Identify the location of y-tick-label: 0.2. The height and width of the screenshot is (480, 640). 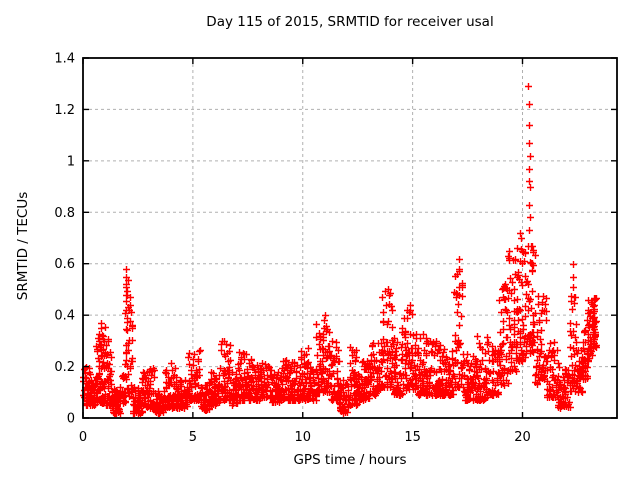
(64, 367).